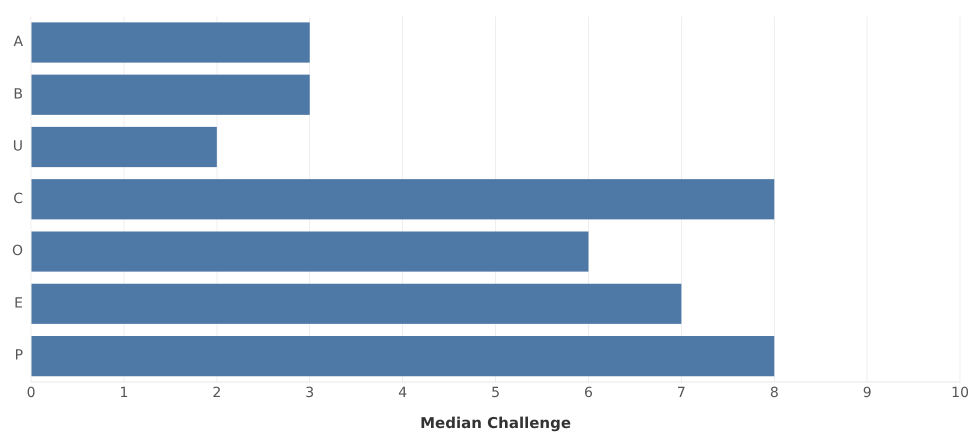  I want to click on x-tick-label: 10, so click(960, 393).